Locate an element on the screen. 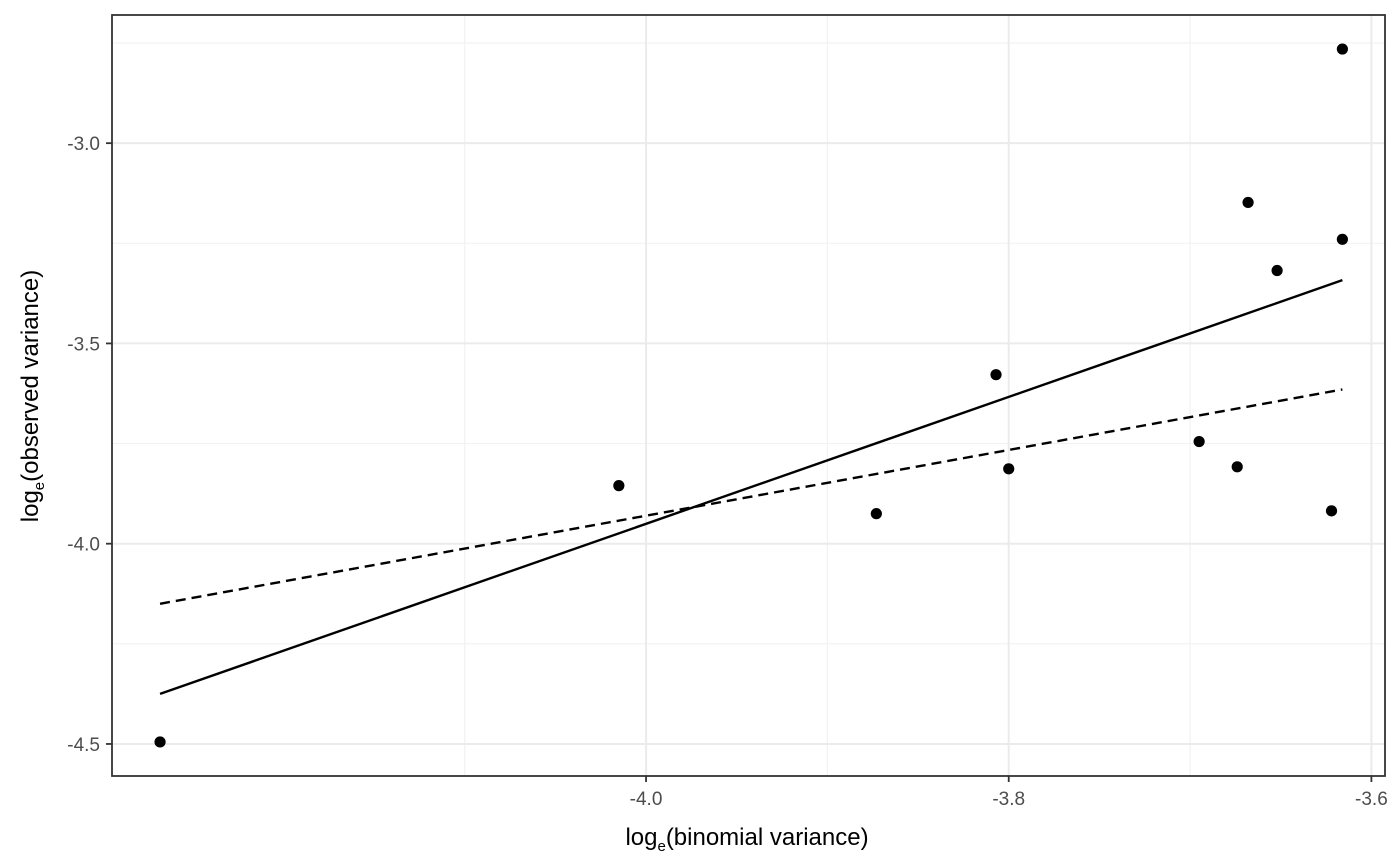 This screenshot has height=866, width=1400. y-tick-label: -3.0 is located at coordinates (83, 144).